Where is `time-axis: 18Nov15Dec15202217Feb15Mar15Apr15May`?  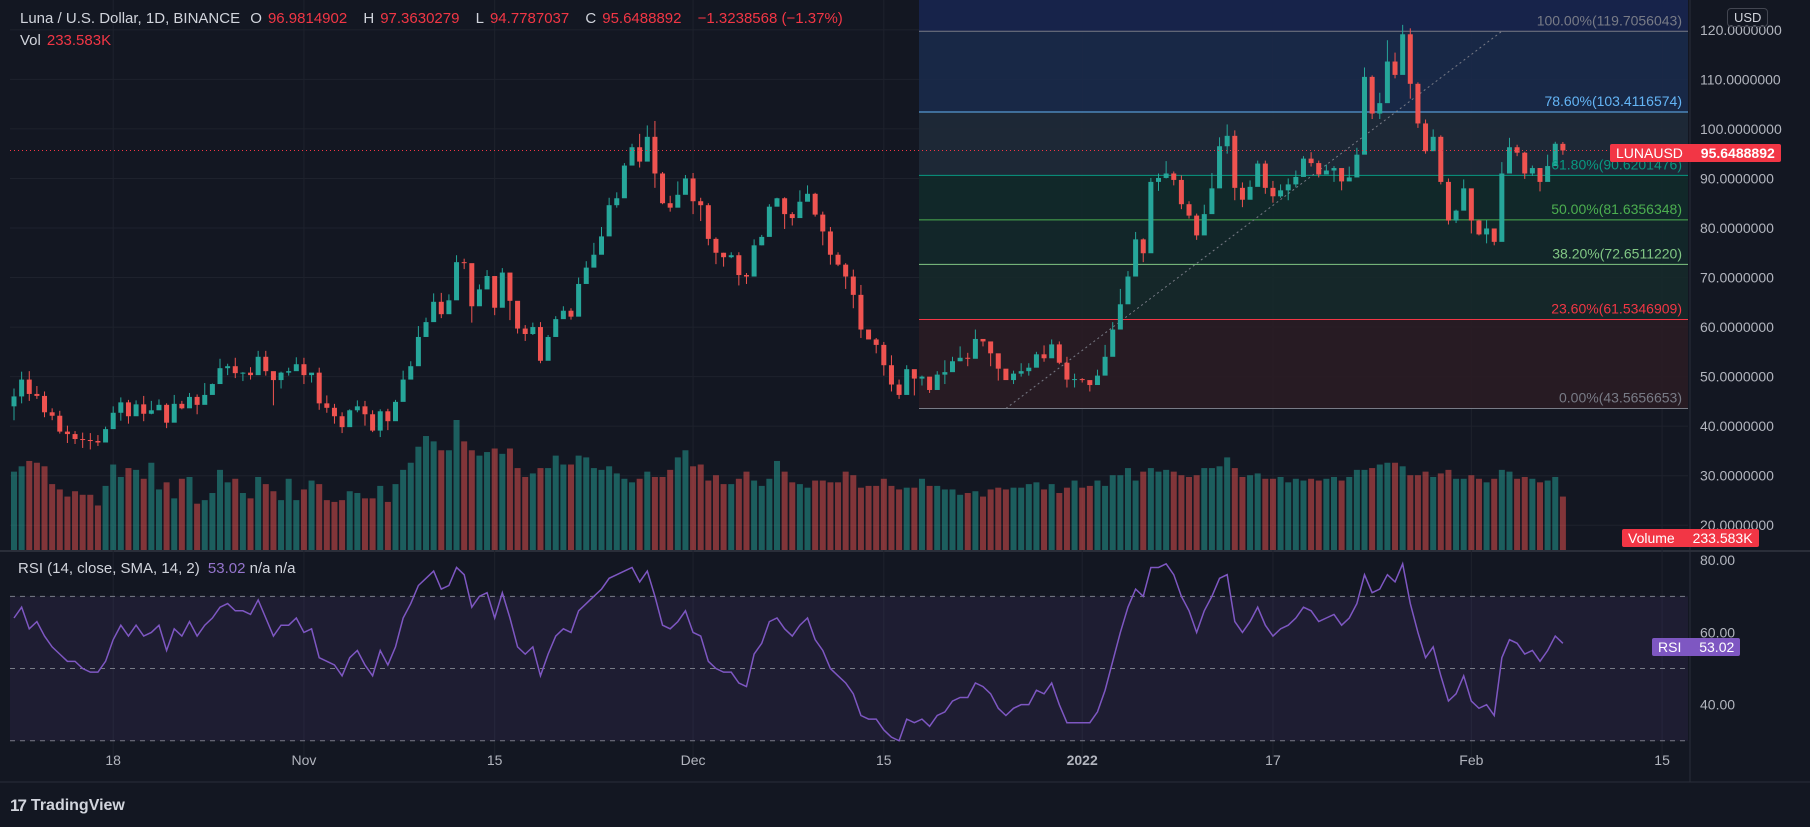
time-axis: 18Nov15Dec15202217Feb15Mar15Apr15May is located at coordinates (957, 760).